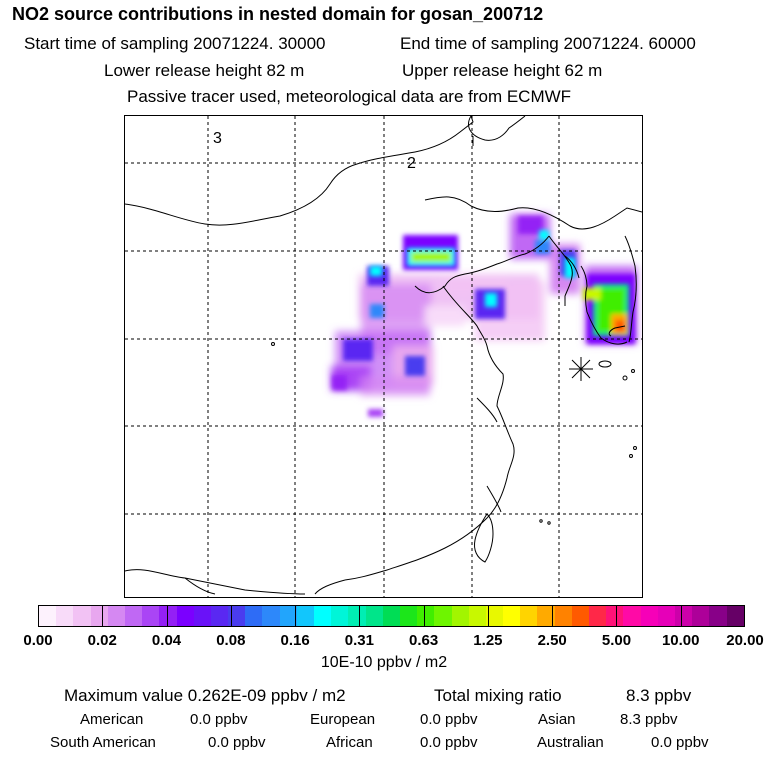  Describe the element at coordinates (680, 640) in the screenshot. I see `colorbar-tick-label: 10.00` at that location.